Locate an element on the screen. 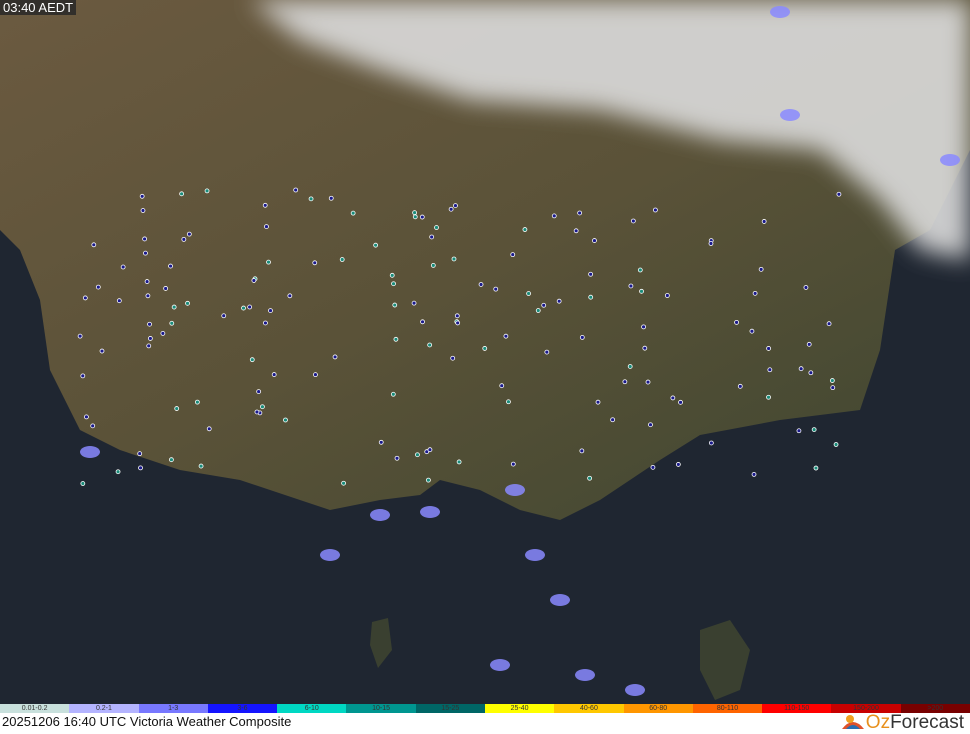  legend-segment: 0.01-0.2 is located at coordinates (35, 708).